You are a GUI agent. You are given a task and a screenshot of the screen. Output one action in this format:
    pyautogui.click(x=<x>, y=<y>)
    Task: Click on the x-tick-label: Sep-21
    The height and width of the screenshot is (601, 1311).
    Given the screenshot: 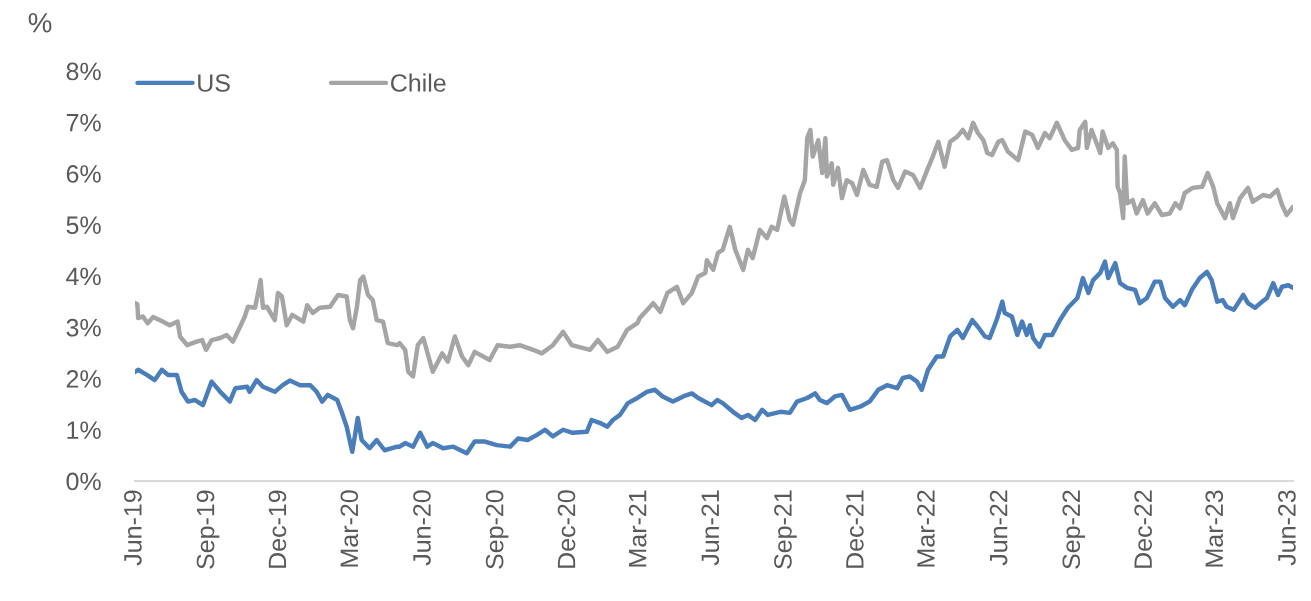 What is the action you would take?
    pyautogui.click(x=785, y=529)
    